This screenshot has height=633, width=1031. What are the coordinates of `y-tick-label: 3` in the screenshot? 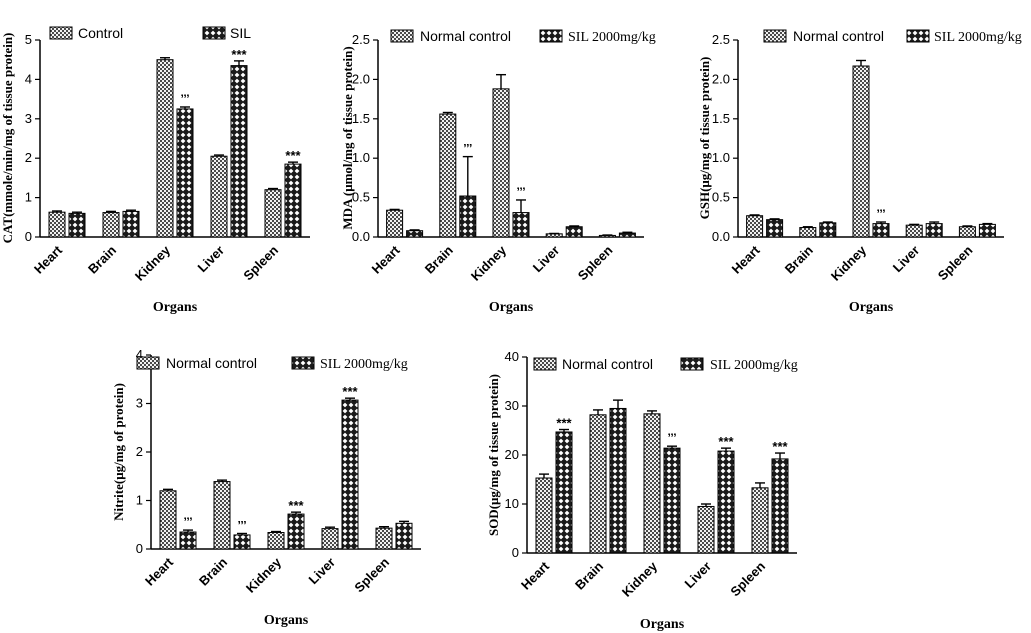 It's located at (28, 118).